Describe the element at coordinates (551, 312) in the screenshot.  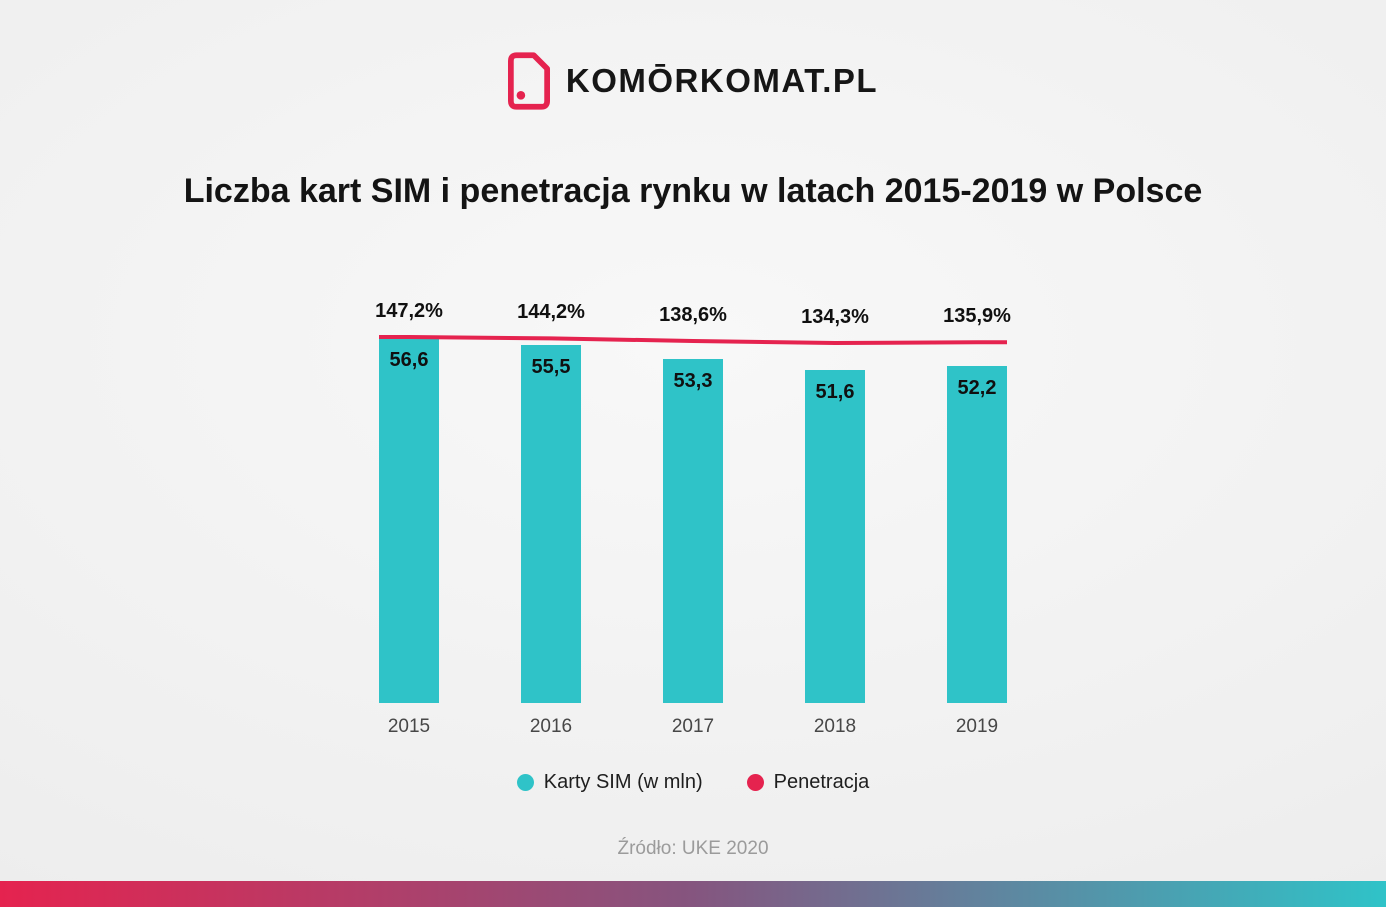
I see `percent-label: 144,2%` at that location.